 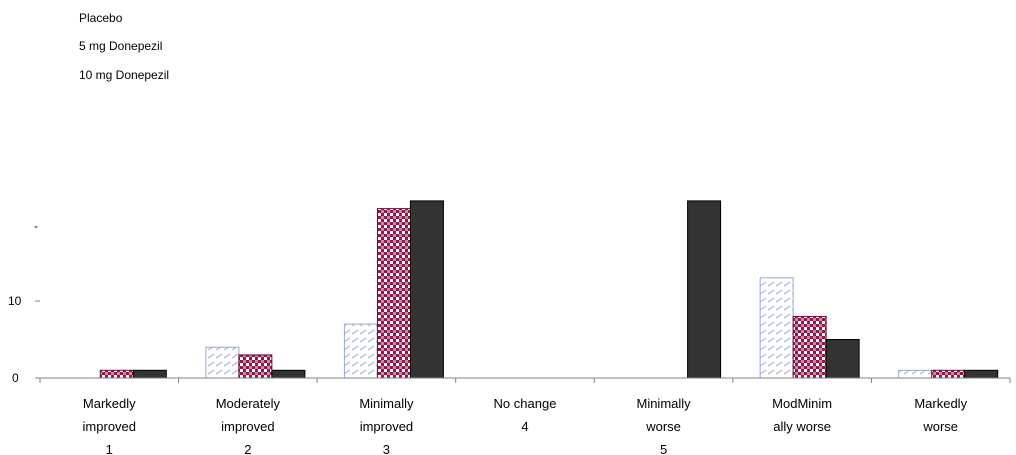 I want to click on x-category-label-line: ally worse, so click(x=802, y=426).